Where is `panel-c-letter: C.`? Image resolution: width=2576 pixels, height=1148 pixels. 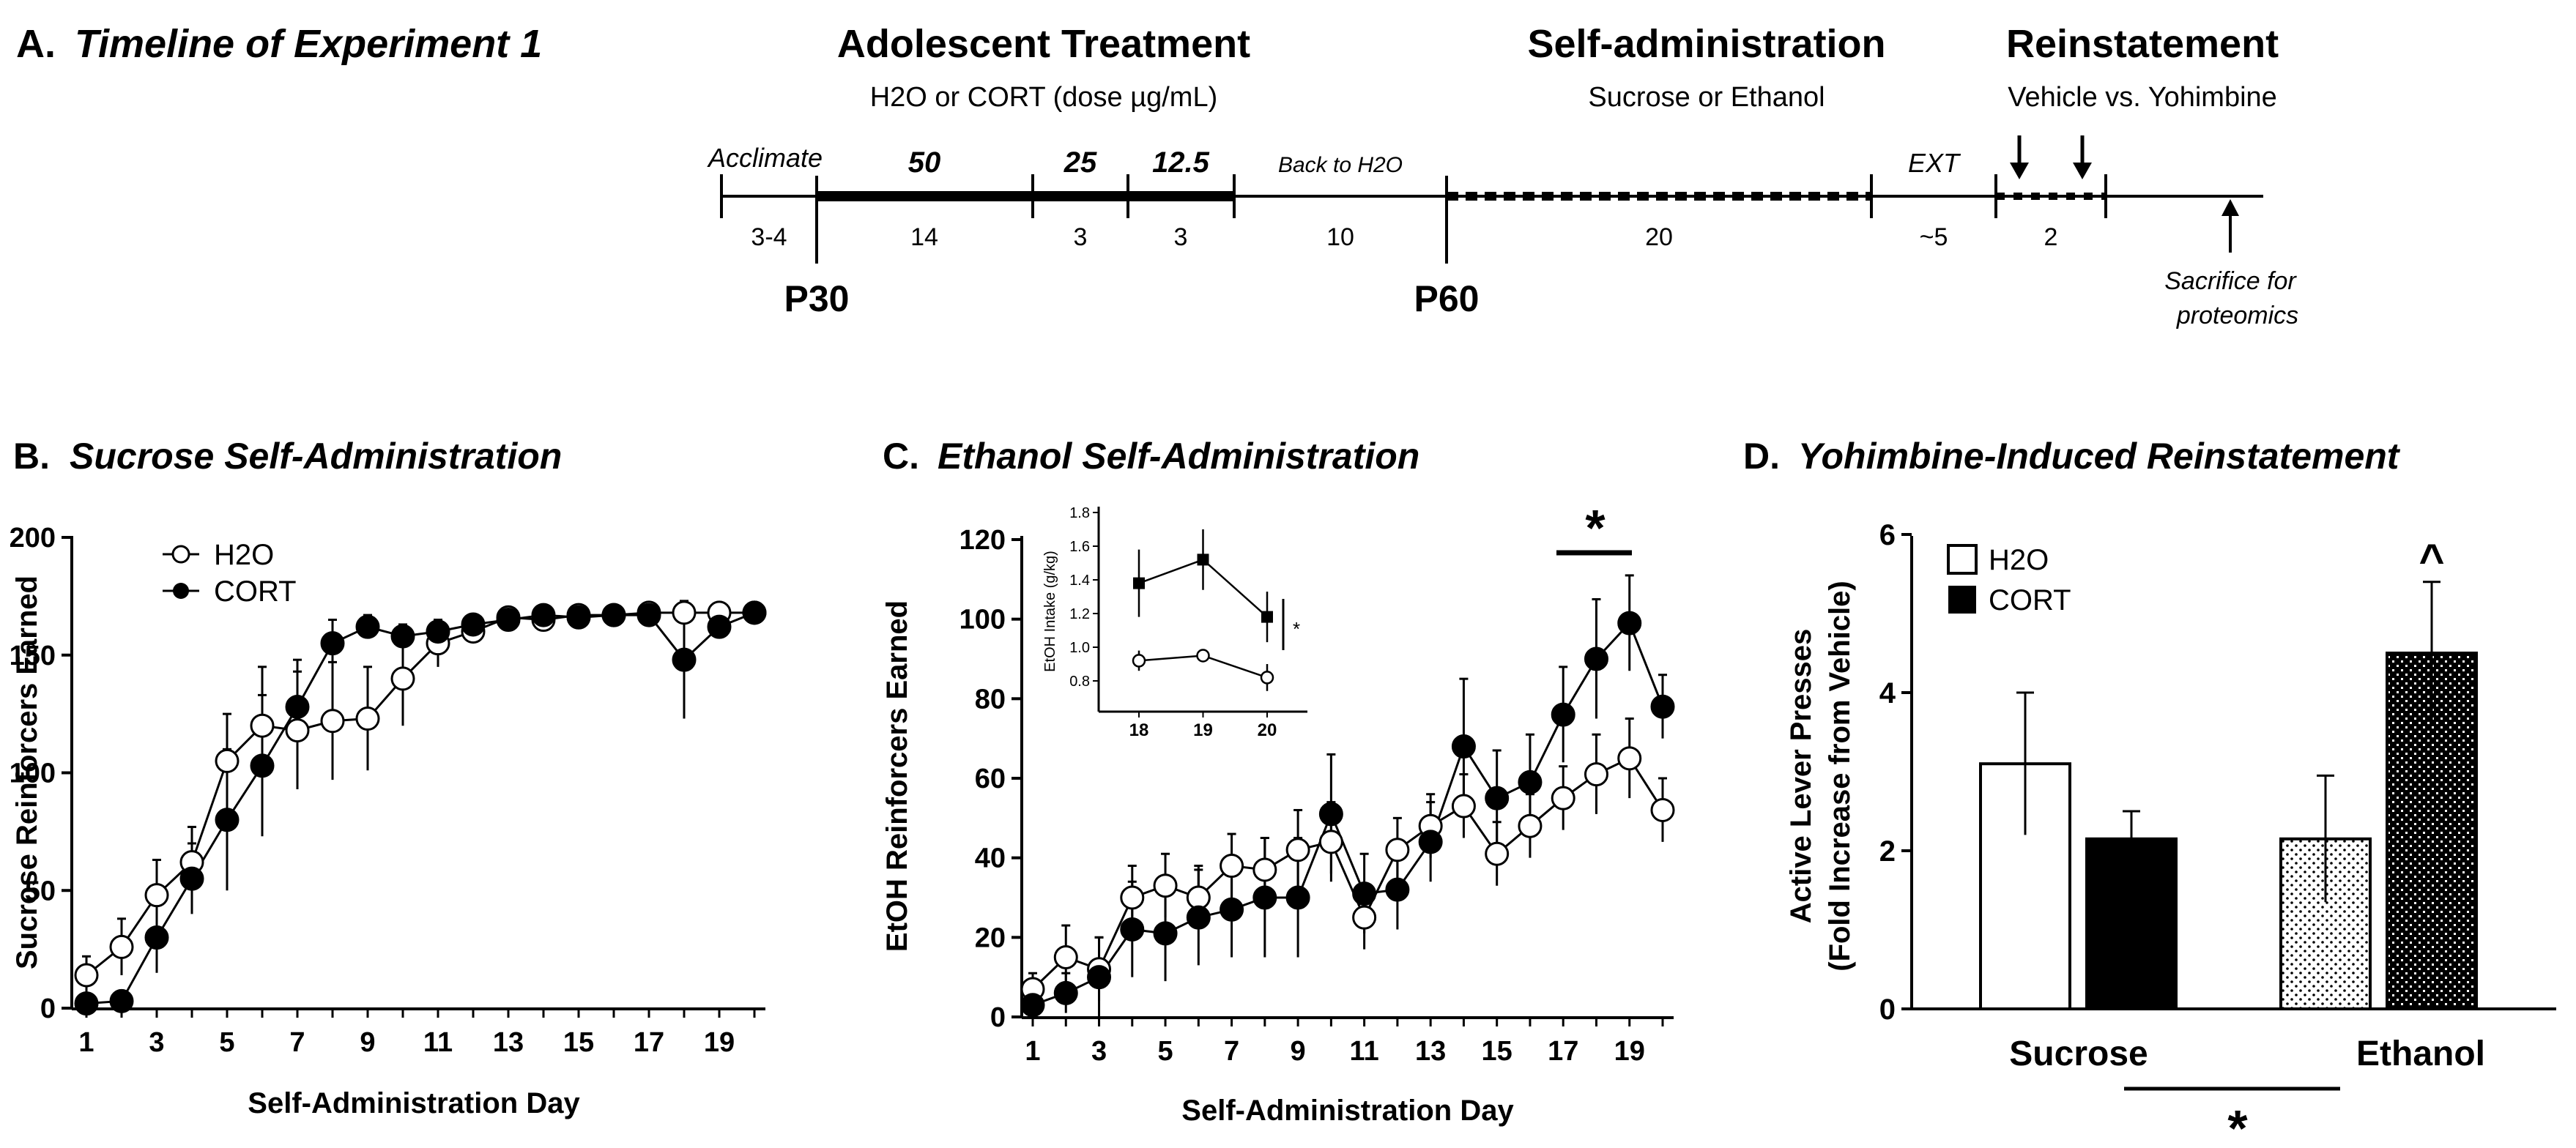
panel-c-letter: C. is located at coordinates (901, 457).